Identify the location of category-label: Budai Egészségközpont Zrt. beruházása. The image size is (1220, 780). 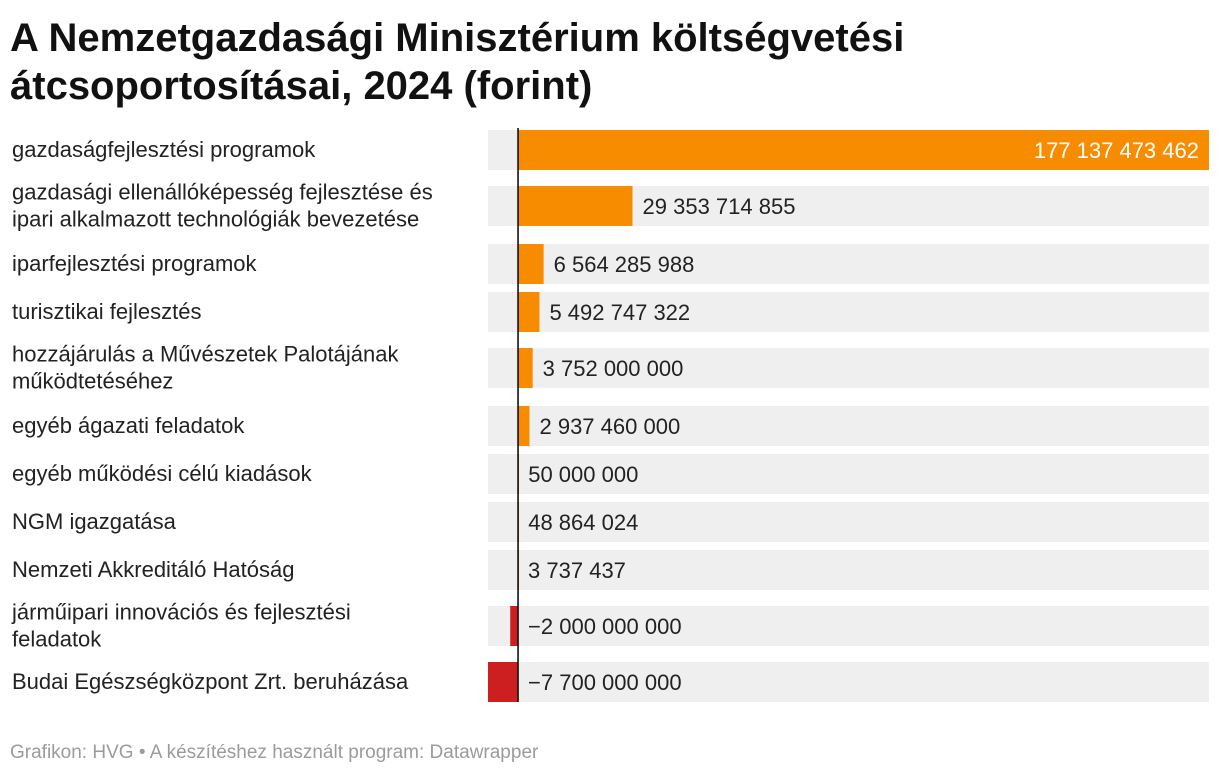
(210, 681).